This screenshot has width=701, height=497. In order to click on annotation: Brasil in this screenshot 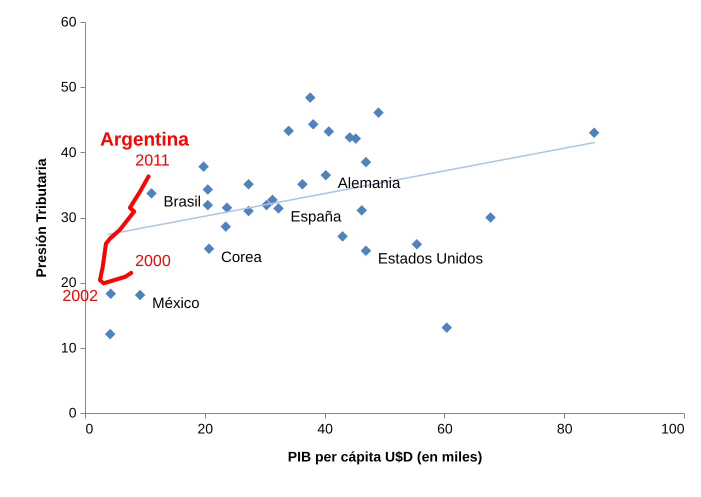, I will do `click(182, 201)`.